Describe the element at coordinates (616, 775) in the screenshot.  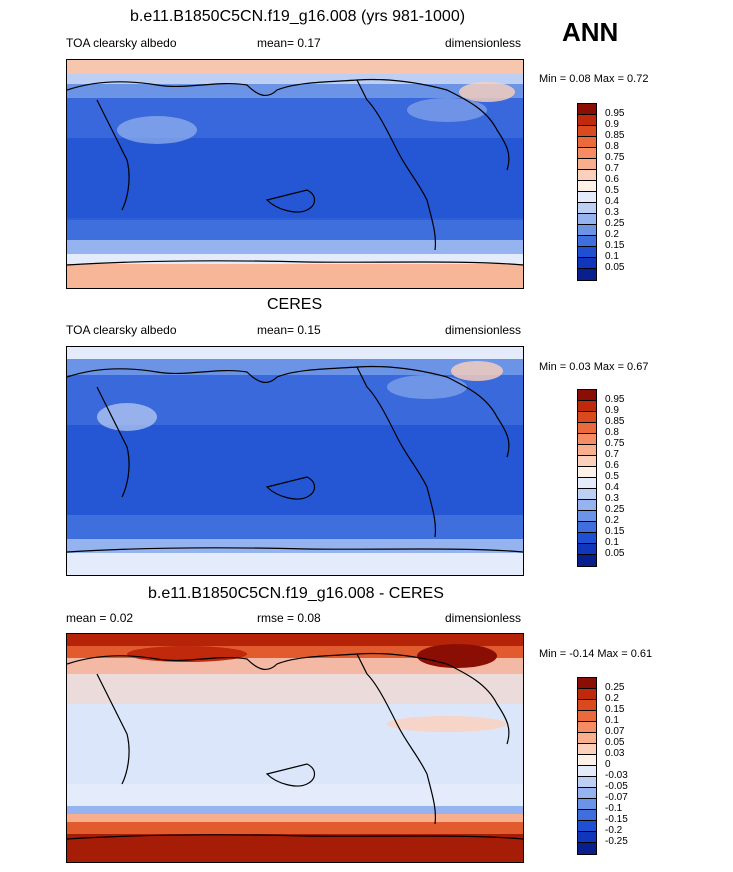
I see `colorbar-tick-label: -0.03` at that location.